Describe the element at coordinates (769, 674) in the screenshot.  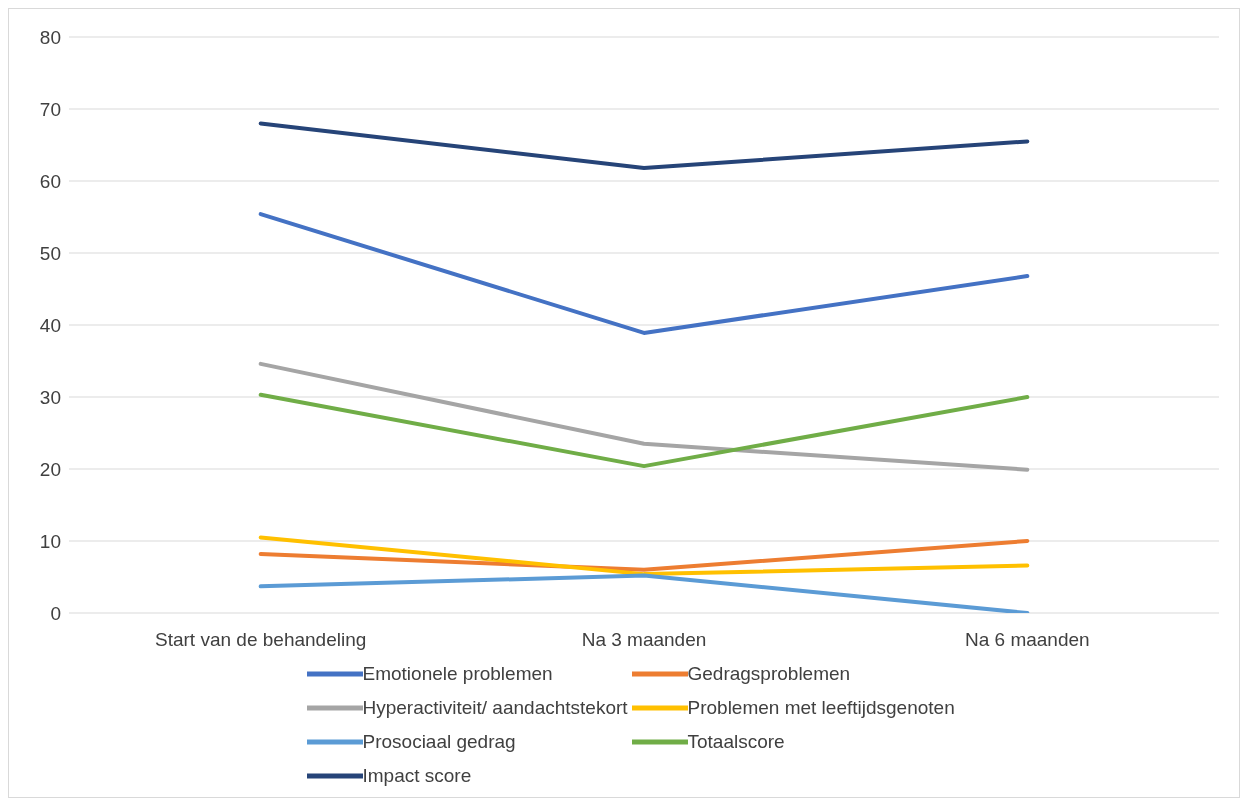
I see `legend-label: Gedragsproblemen` at that location.